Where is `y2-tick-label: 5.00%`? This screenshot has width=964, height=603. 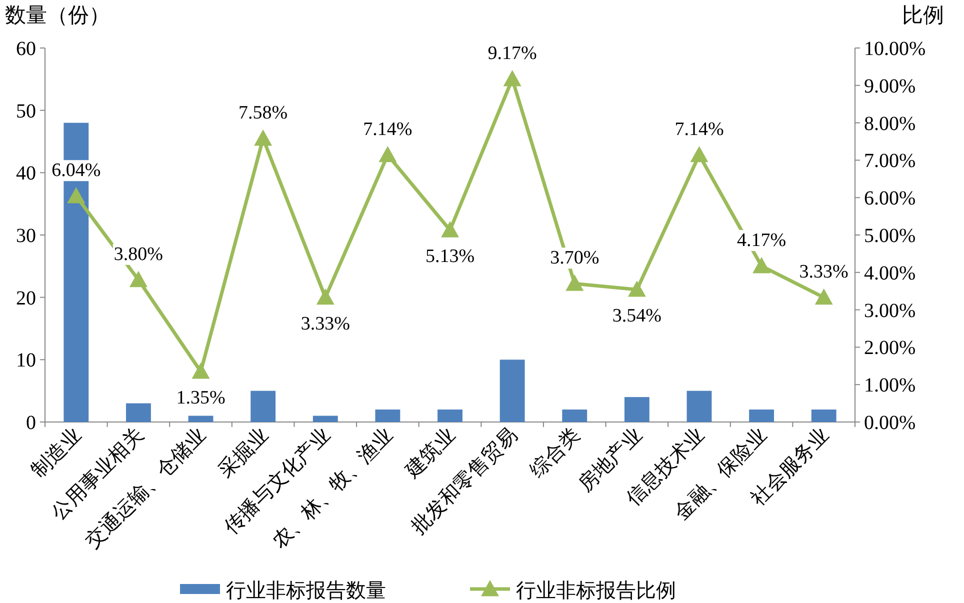
y2-tick-label: 5.00% is located at coordinates (890, 236).